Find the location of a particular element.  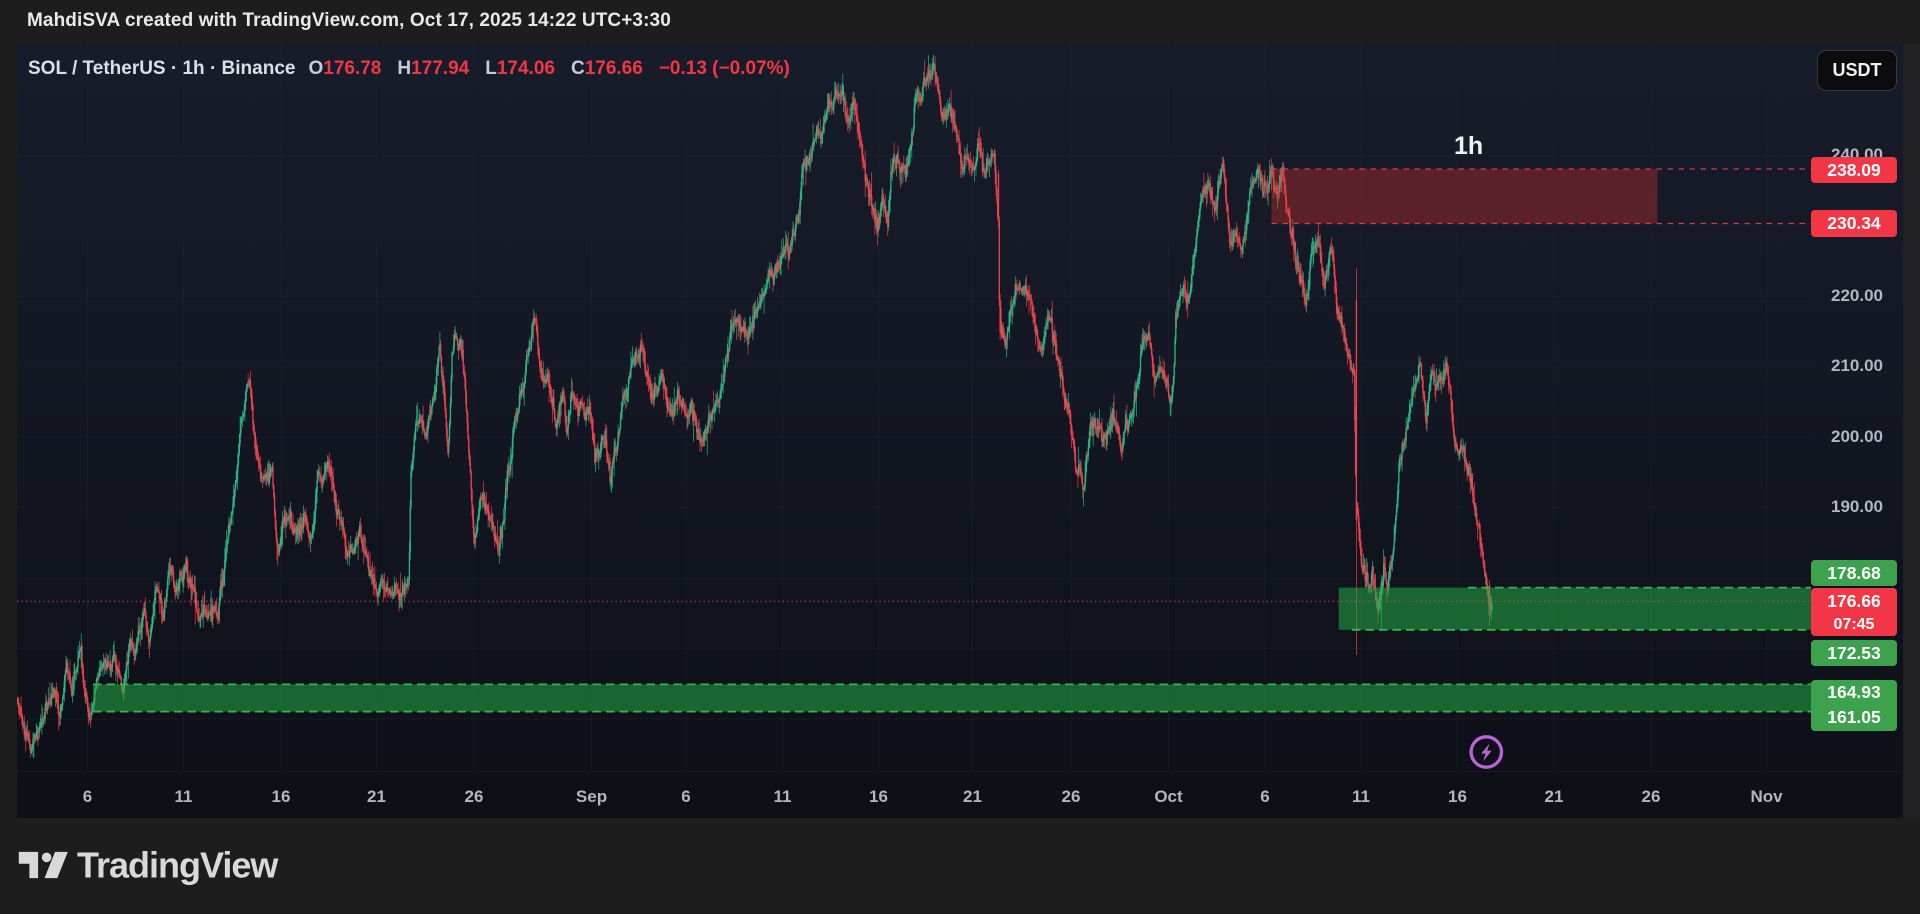

svg-text: Oct is located at coordinates (1168, 796).